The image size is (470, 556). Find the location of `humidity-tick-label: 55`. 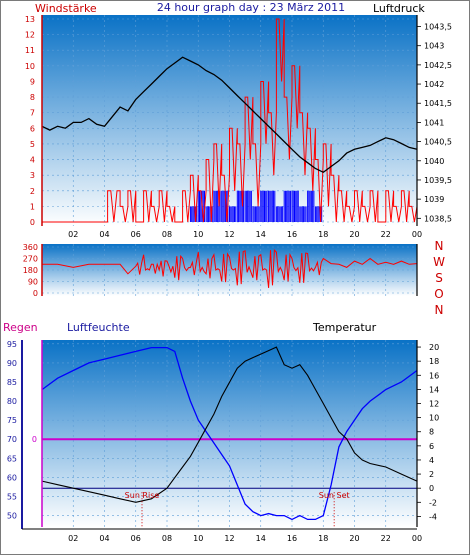

humidity-tick-label: 55 is located at coordinates (12, 496).